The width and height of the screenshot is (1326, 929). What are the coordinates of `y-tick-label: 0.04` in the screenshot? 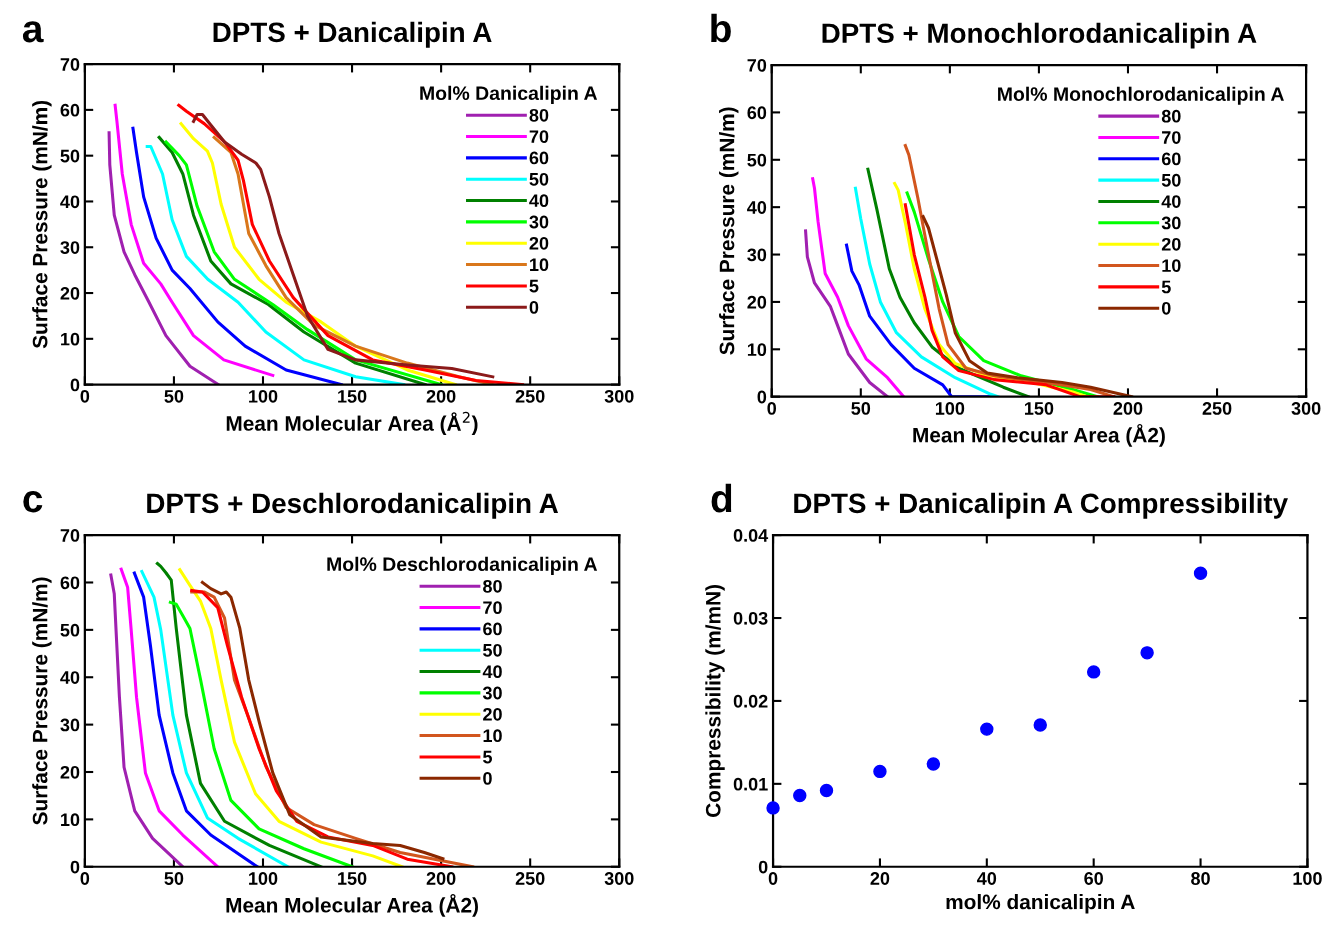 It's located at (751, 535).